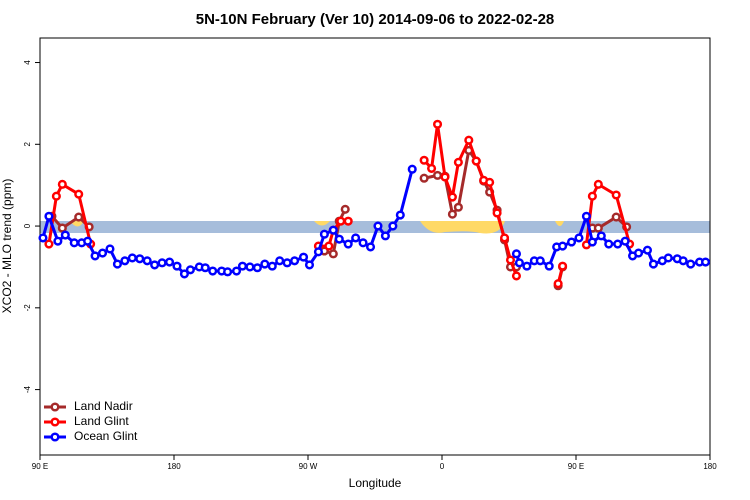 The height and width of the screenshot is (500, 750). Describe the element at coordinates (7, 246) in the screenshot. I see `y-axis-label: XCO2 - MLO trend (ppm)` at that location.